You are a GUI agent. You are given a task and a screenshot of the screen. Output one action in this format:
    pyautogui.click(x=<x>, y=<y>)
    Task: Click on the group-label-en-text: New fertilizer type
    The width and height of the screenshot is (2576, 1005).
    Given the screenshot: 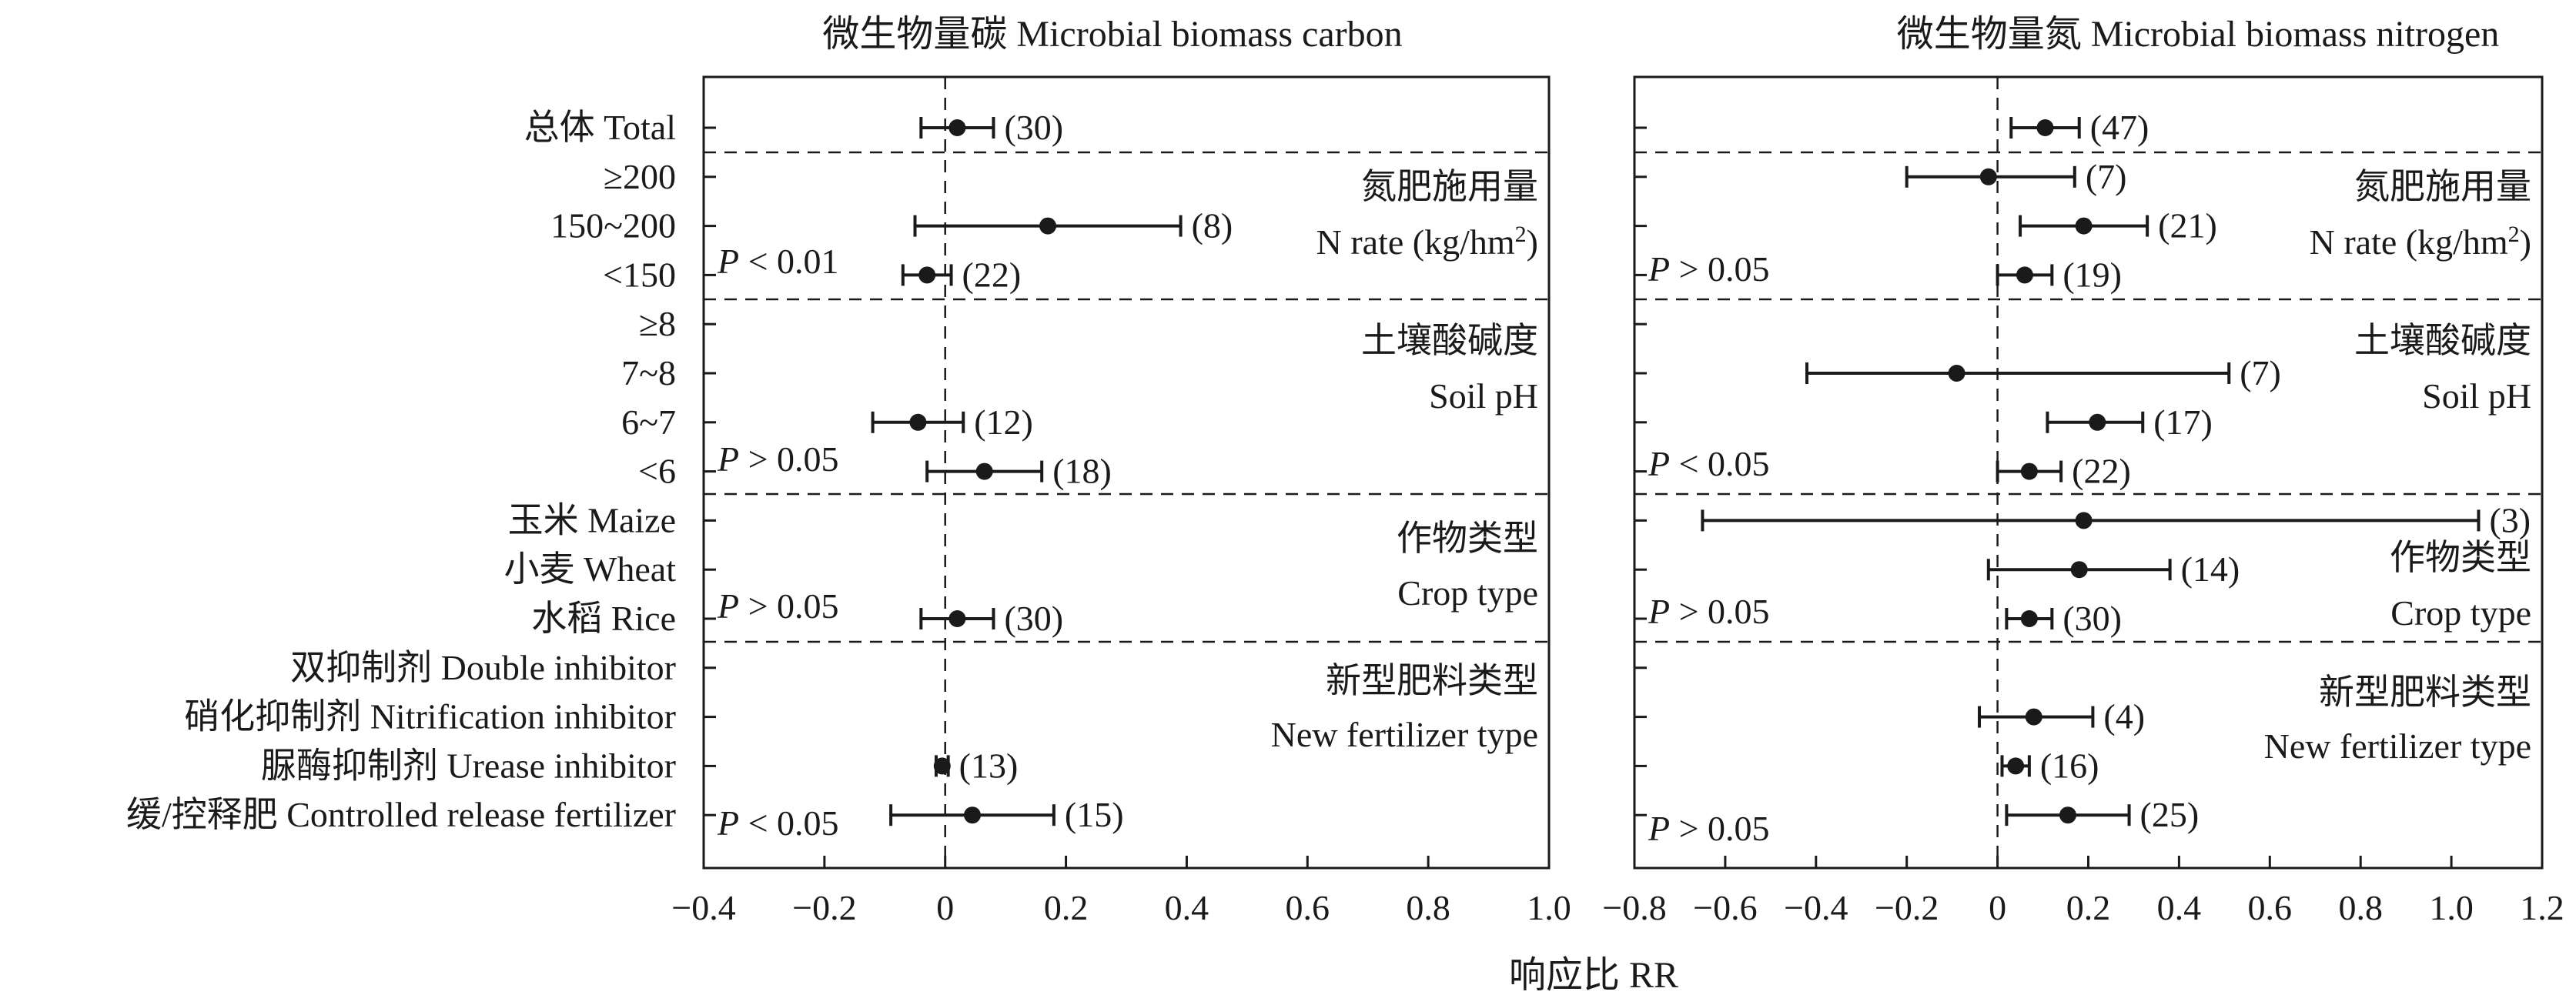 What is the action you would take?
    pyautogui.click(x=1404, y=734)
    